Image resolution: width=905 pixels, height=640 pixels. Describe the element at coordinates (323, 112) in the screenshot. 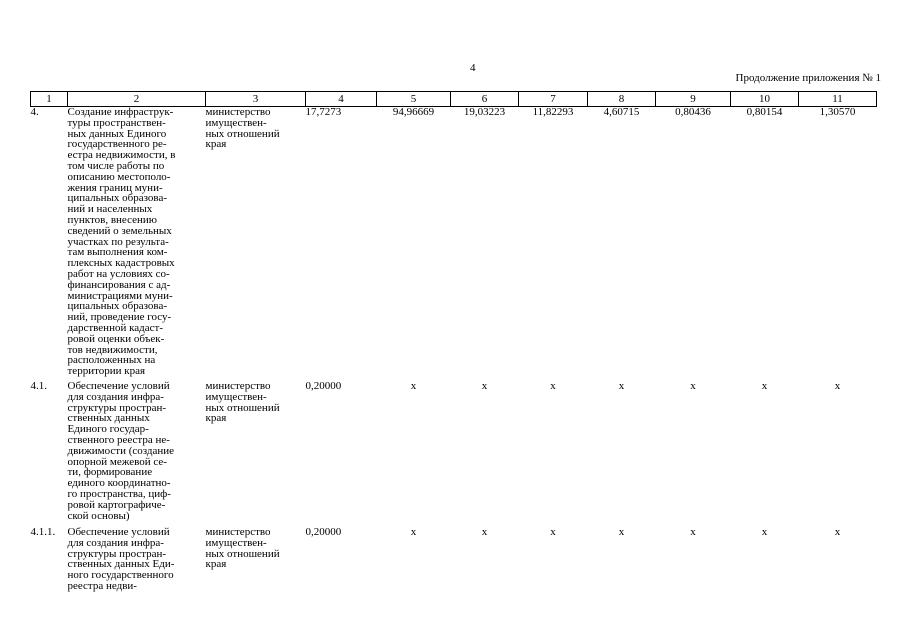

I see `value-cell: 17,7273` at that location.